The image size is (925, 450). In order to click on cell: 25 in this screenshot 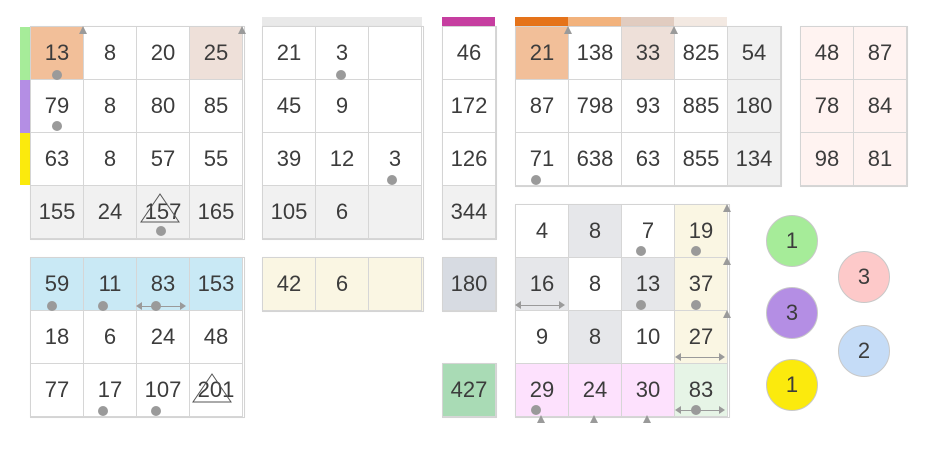, I will do `click(216, 53)`.